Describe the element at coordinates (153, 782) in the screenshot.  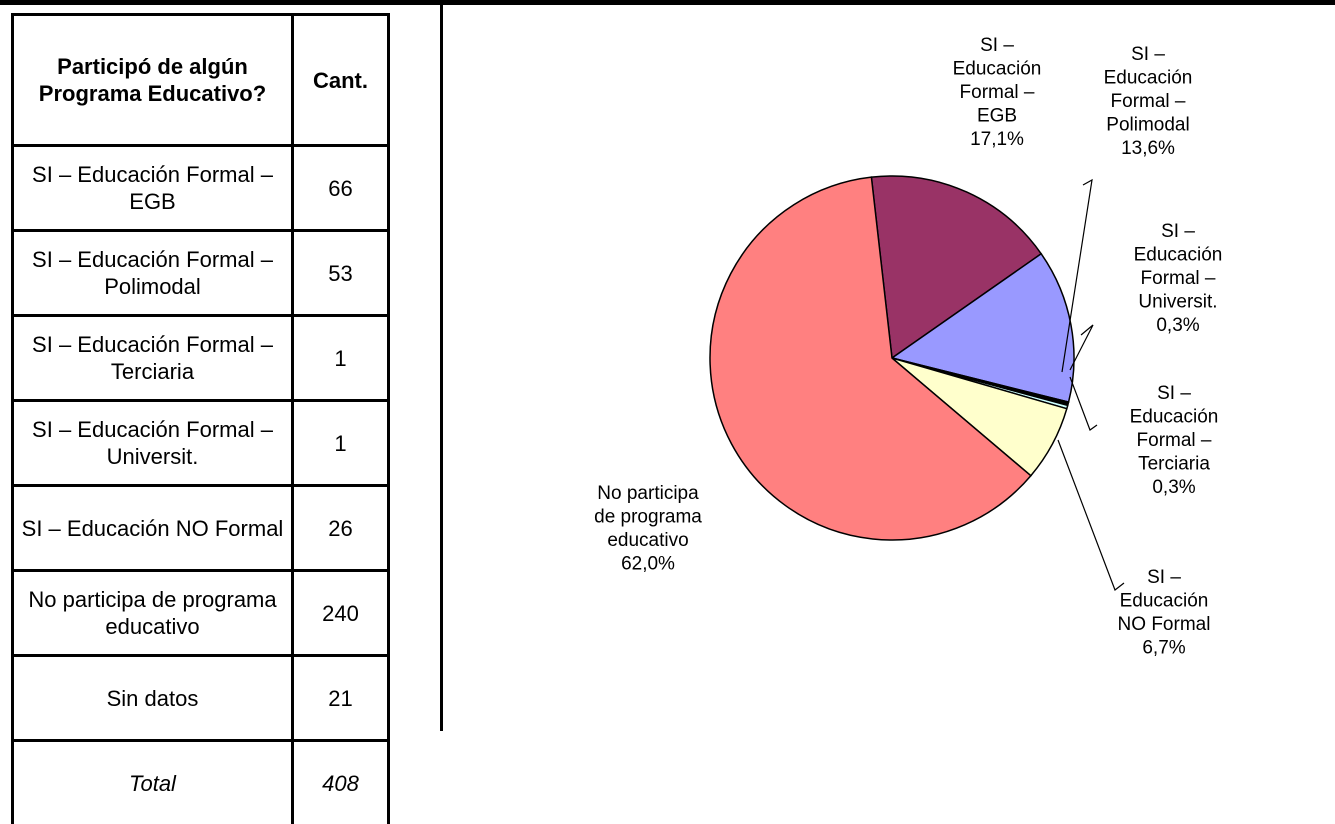
I see `total-label: Total` at that location.